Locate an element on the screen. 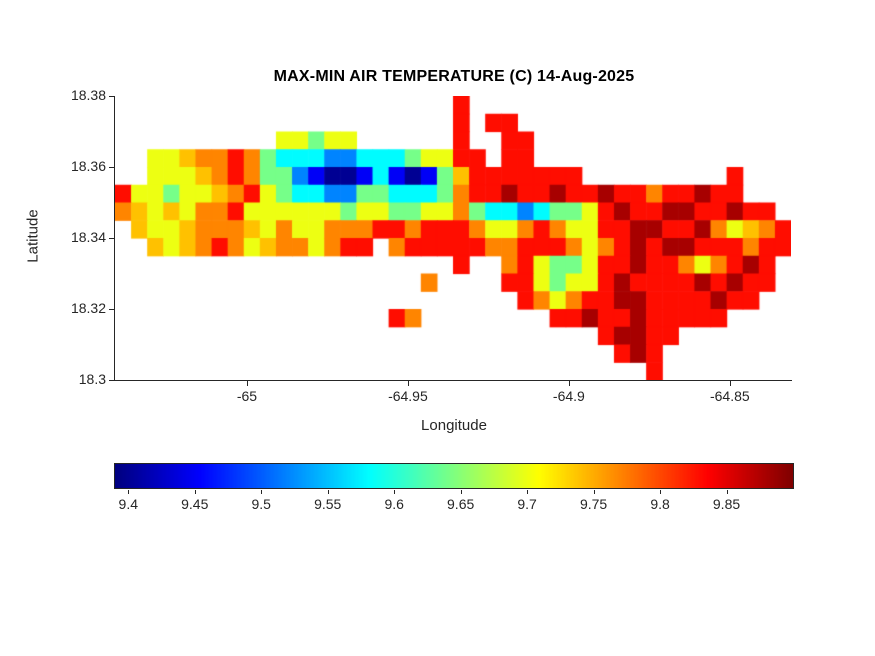  colorbar-tick-label: 9.4 is located at coordinates (128, 504).